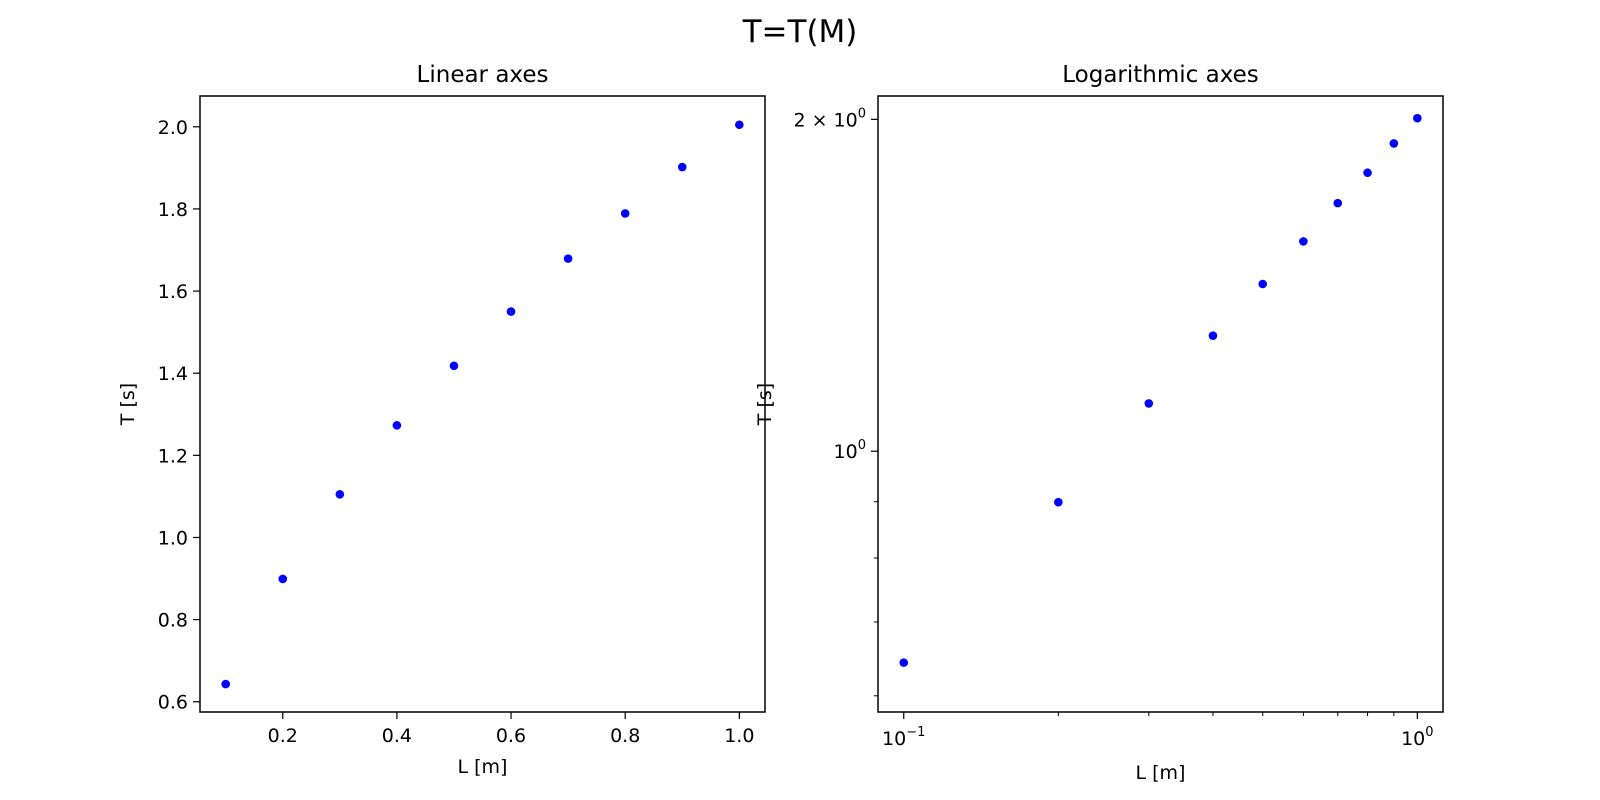 Image resolution: width=1600 pixels, height=800 pixels. What do you see at coordinates (1161, 773) in the screenshot?
I see `log-x-axis-label: L [m]` at bounding box center [1161, 773].